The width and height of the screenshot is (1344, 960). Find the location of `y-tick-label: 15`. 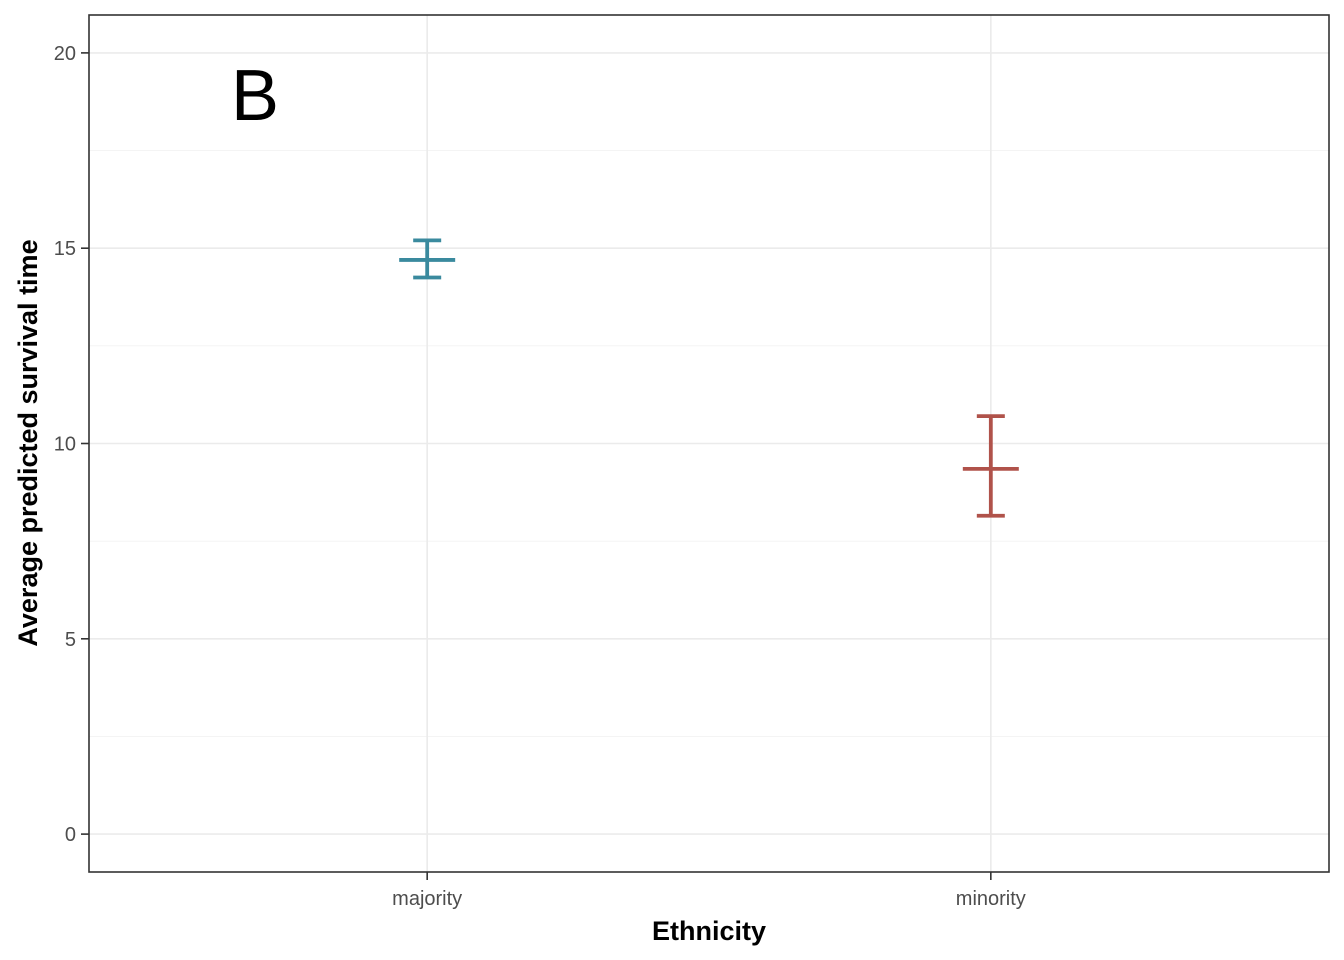

y-tick-label: 15 is located at coordinates (65, 249).